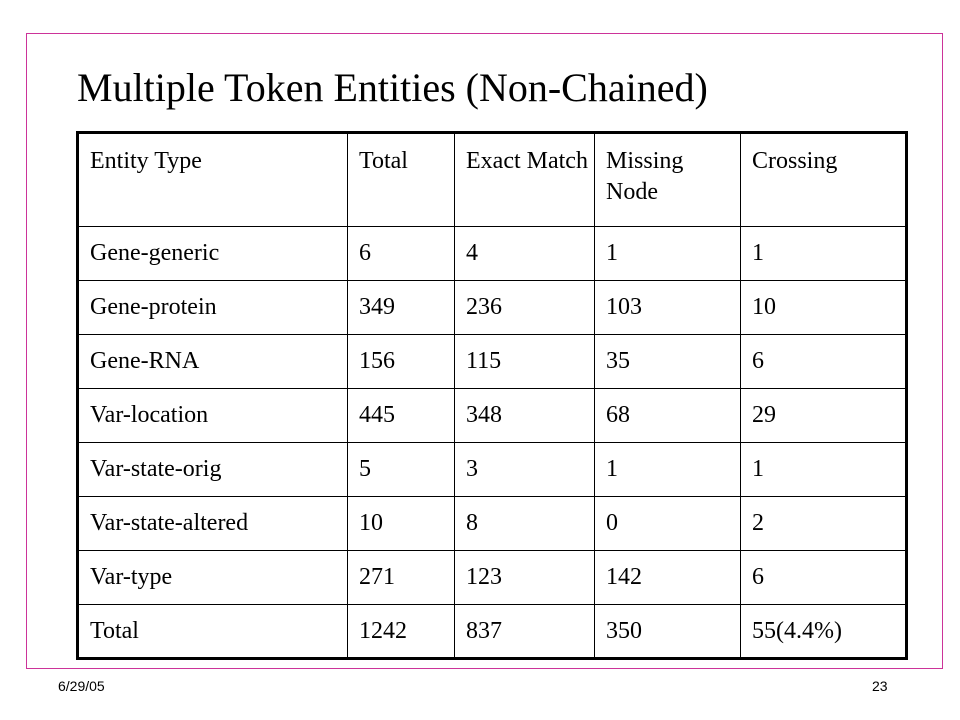 The width and height of the screenshot is (960, 720). What do you see at coordinates (524, 523) in the screenshot?
I see `cell-exact-match: 8` at bounding box center [524, 523].